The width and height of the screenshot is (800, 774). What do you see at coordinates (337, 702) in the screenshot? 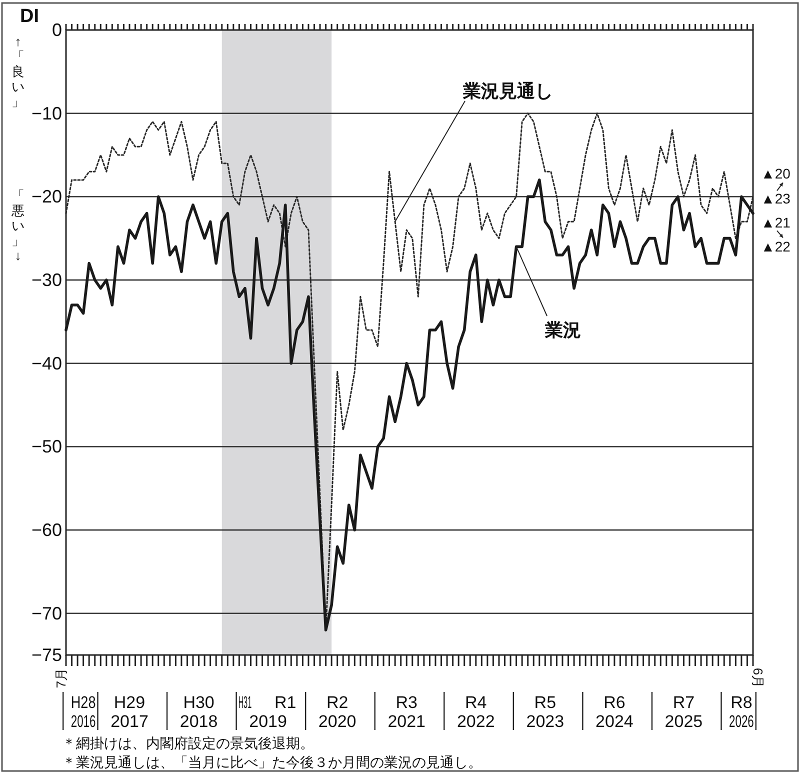
I see `x2-tick-label: R2` at bounding box center [337, 702].